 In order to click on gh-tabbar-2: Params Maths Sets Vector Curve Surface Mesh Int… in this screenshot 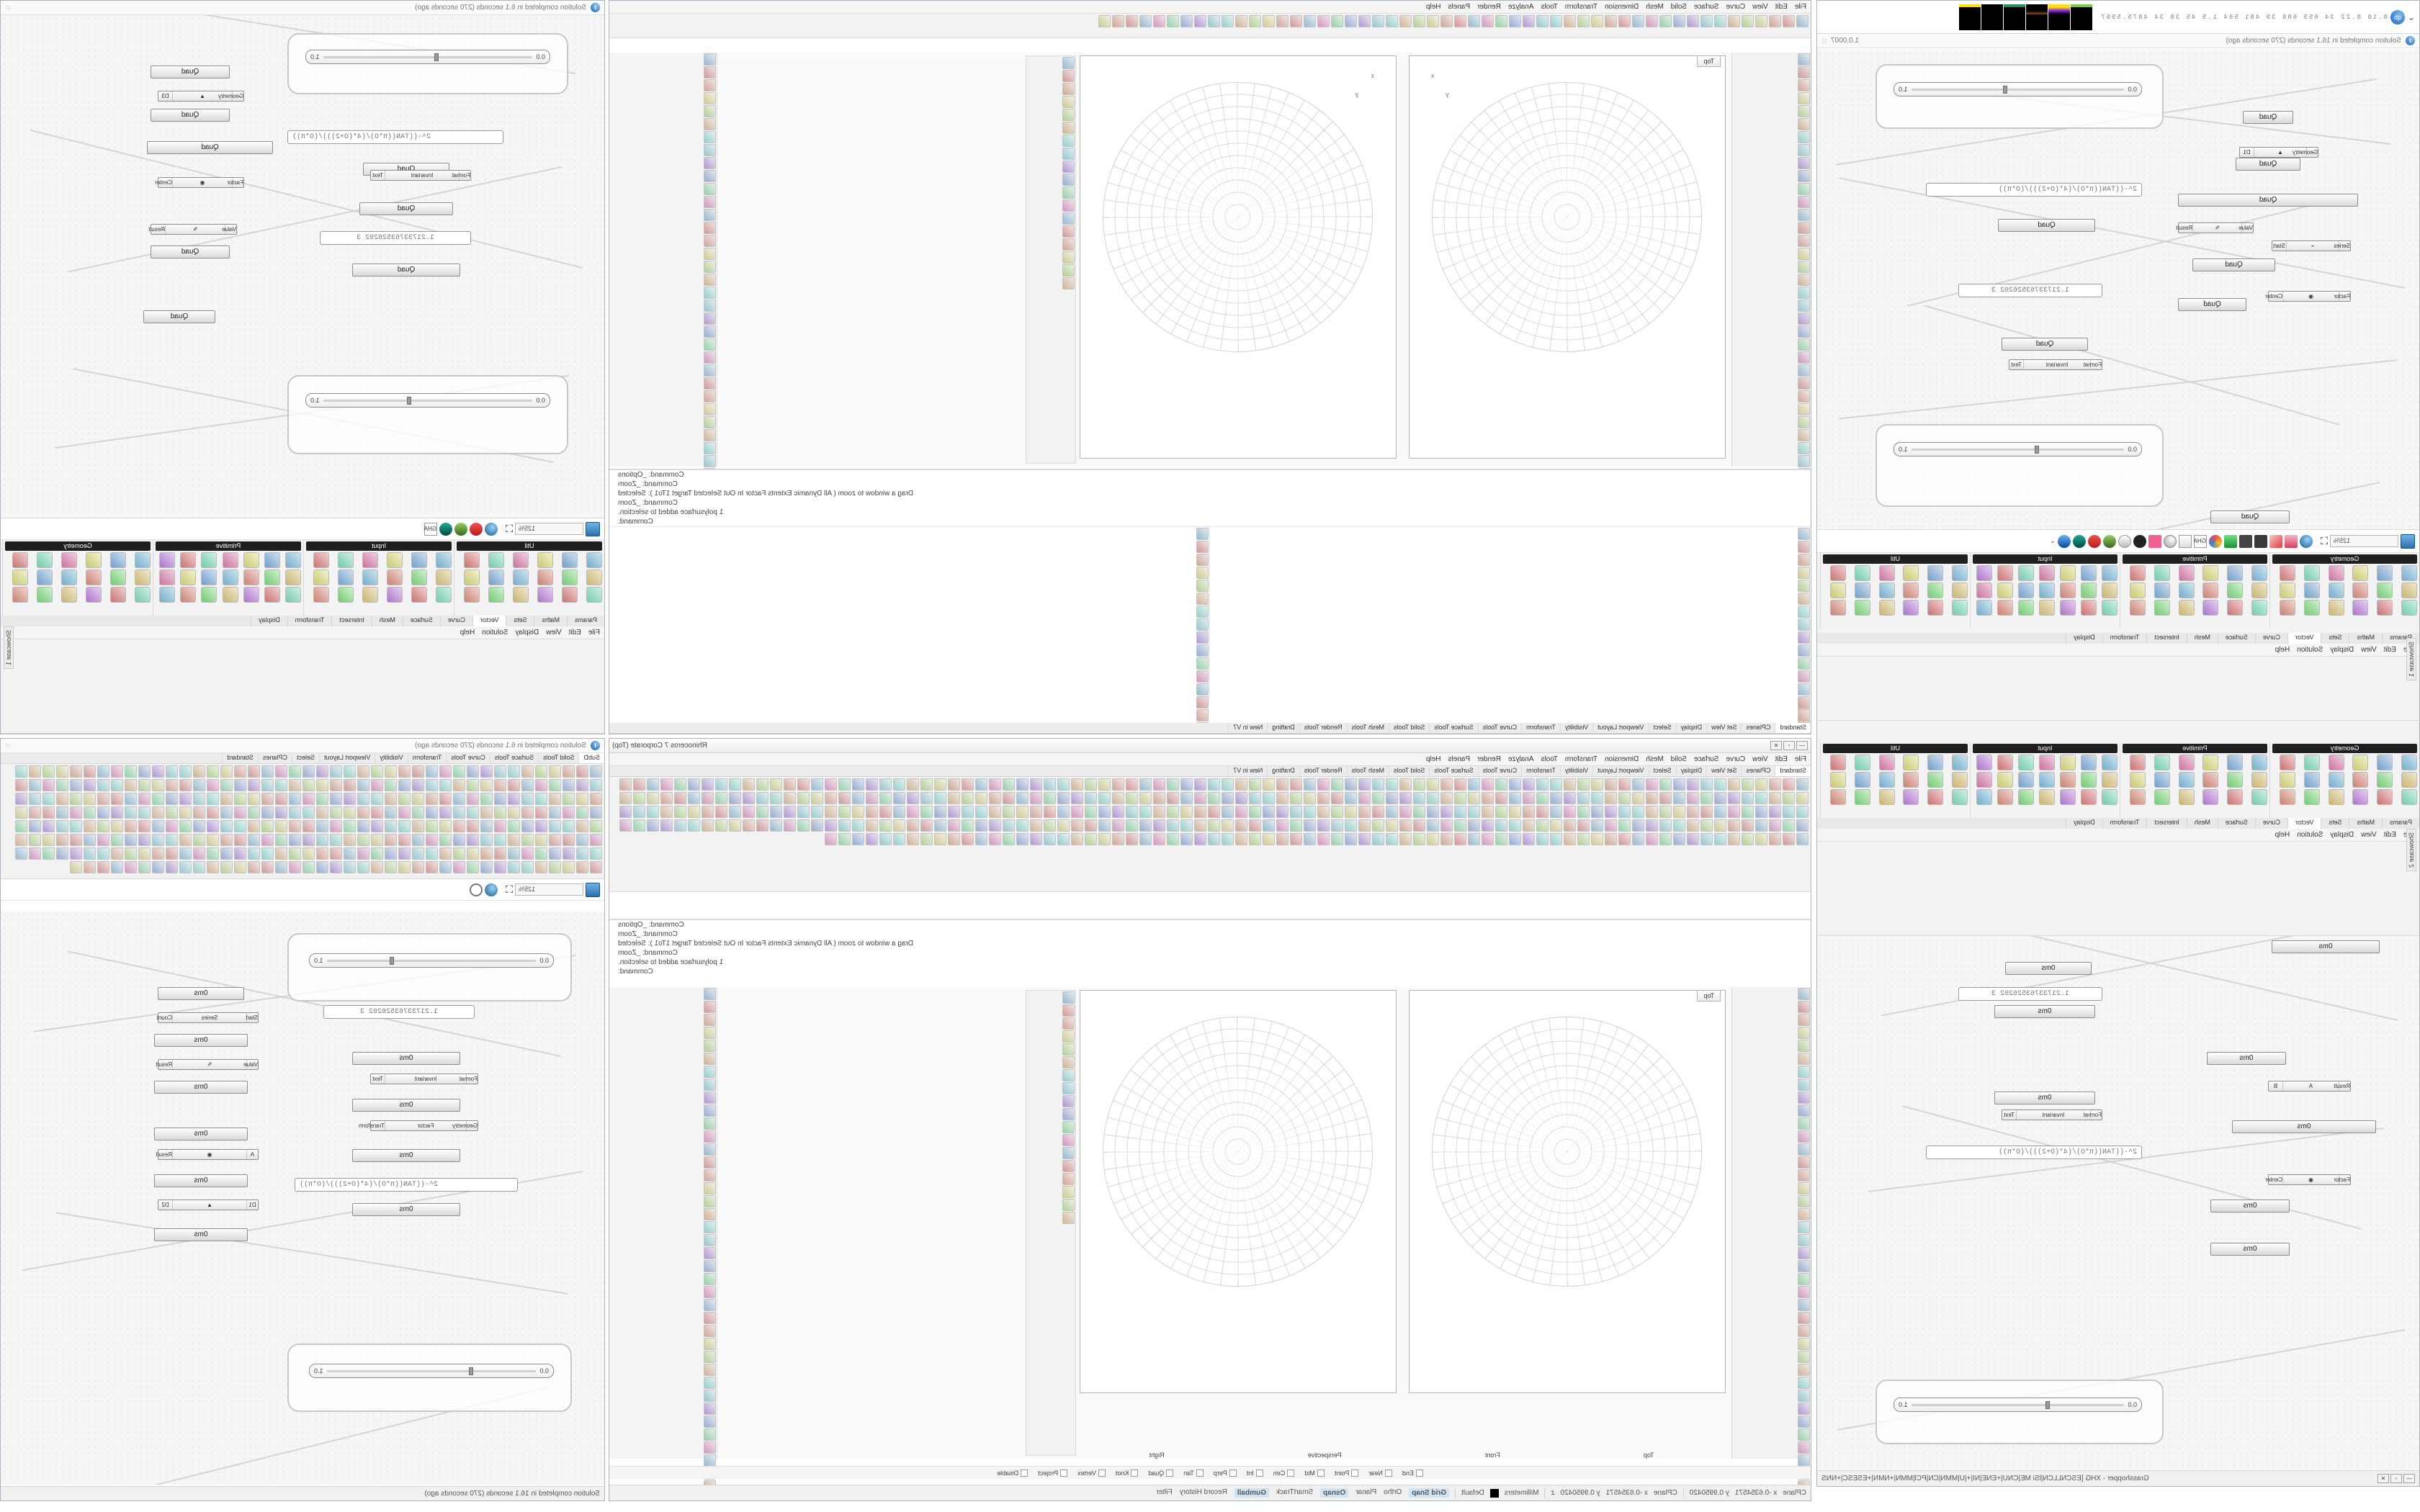, I will do `click(2118, 823)`.